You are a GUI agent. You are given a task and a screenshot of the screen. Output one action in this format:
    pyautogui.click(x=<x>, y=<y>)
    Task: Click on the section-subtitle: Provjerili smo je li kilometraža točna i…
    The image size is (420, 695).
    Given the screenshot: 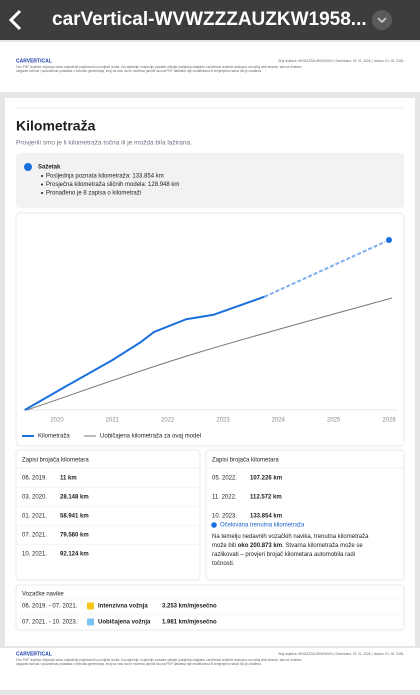 What is the action you would take?
    pyautogui.click(x=104, y=143)
    